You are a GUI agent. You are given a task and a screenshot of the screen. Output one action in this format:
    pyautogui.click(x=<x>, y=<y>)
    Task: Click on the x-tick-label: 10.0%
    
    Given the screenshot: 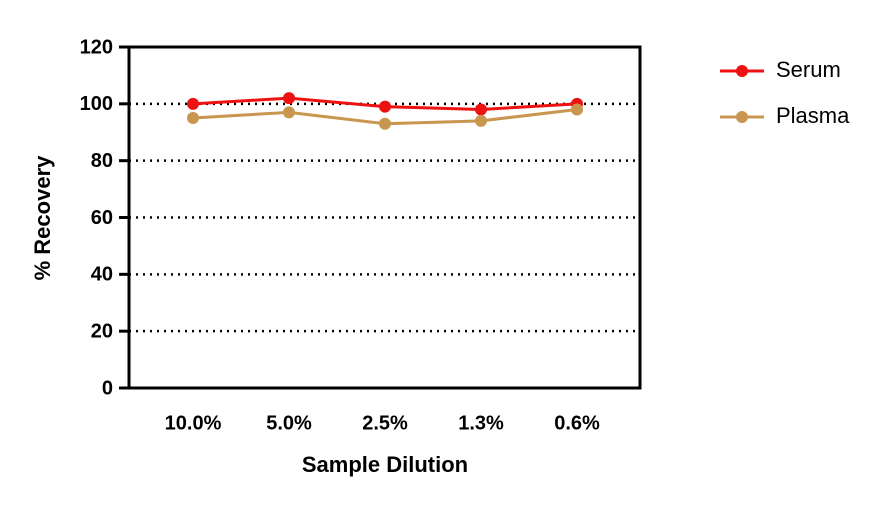 What is the action you would take?
    pyautogui.click(x=193, y=423)
    